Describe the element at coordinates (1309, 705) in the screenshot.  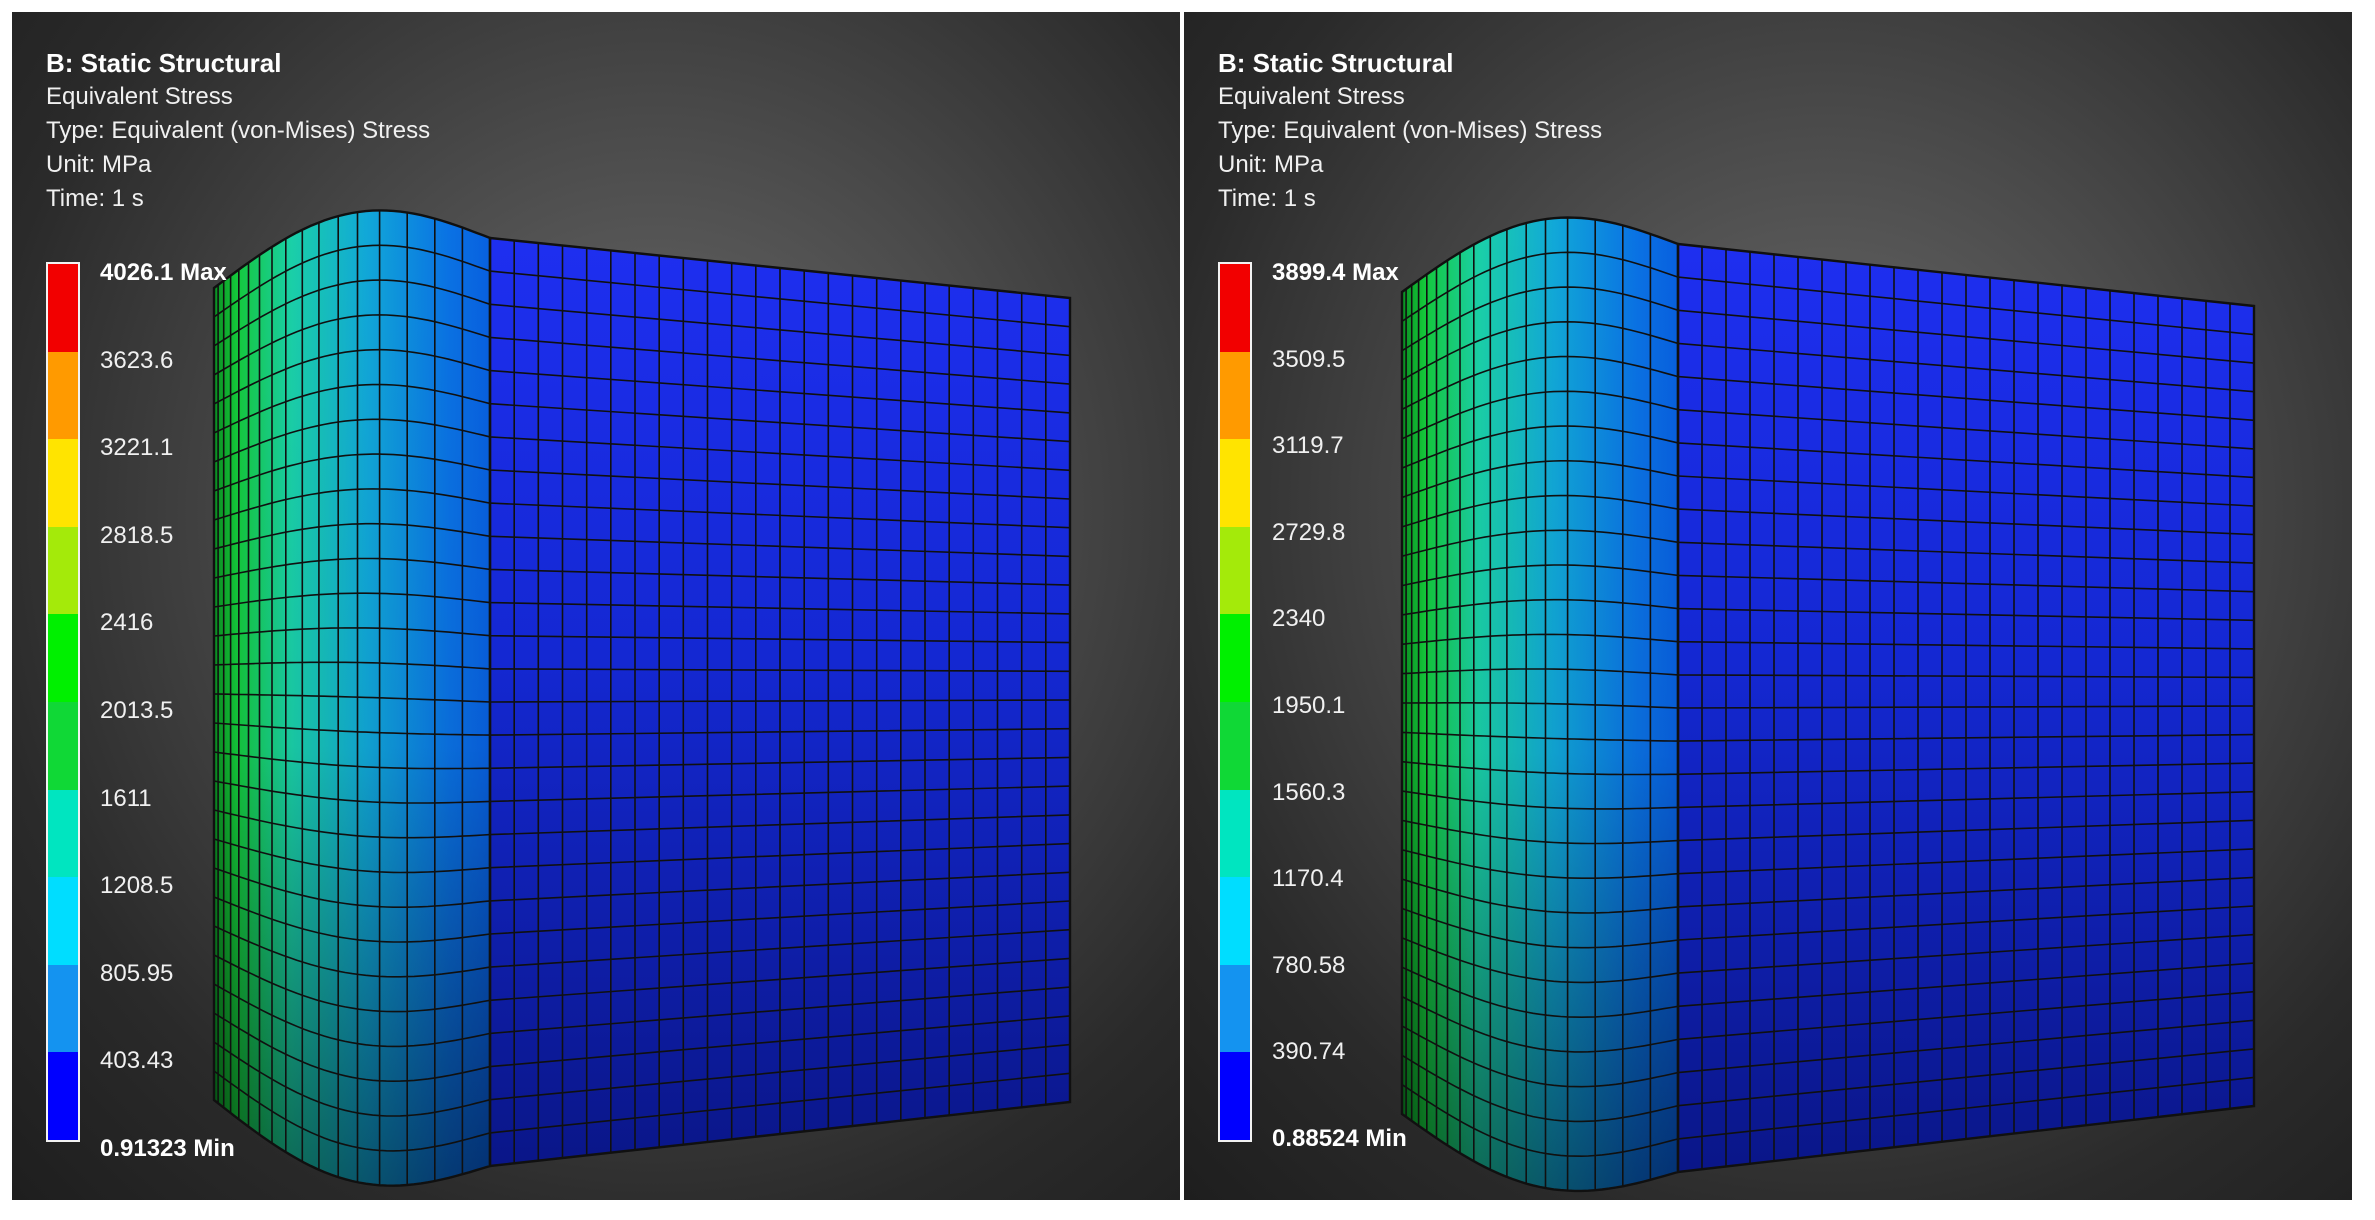
I see `legend-label: 1950.1` at that location.